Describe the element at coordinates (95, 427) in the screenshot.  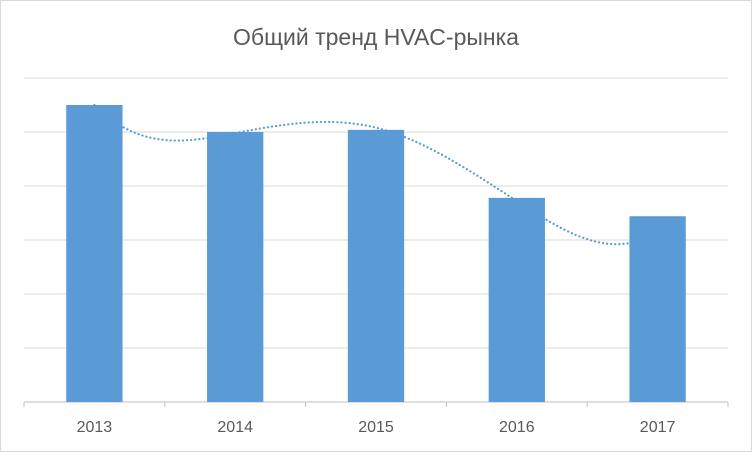
I see `x-tick-label: 2013` at that location.